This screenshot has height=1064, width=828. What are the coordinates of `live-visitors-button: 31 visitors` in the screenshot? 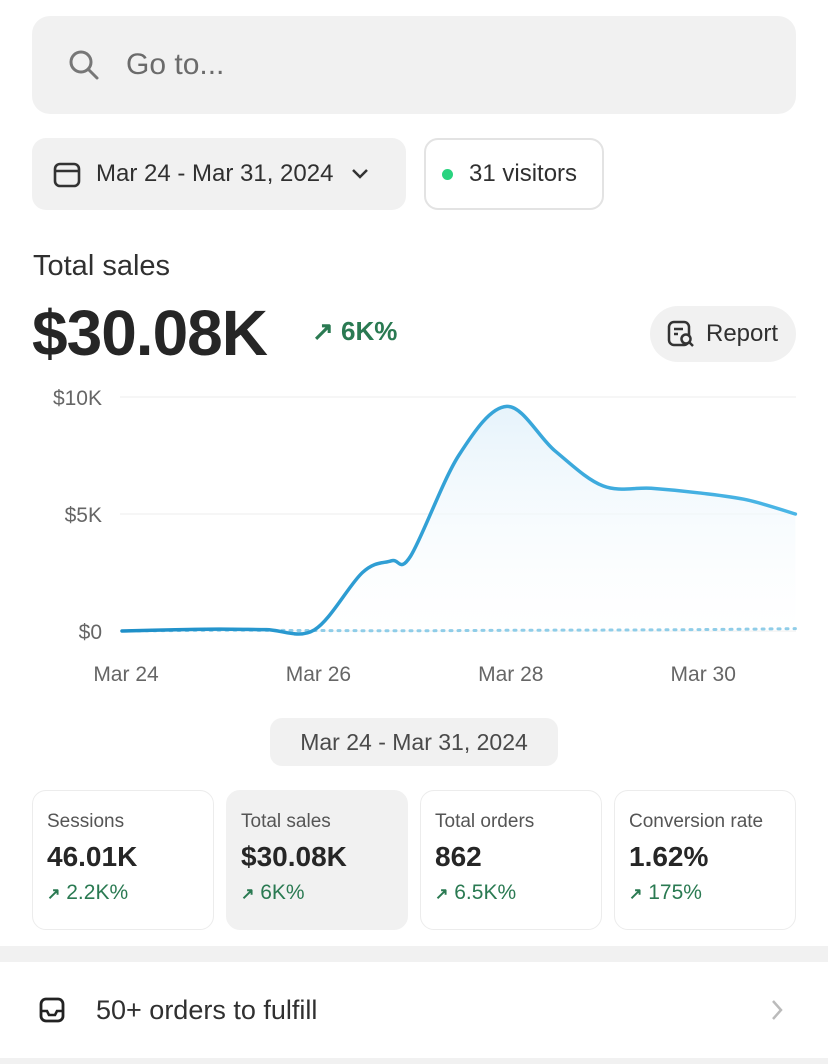 It's located at (514, 174).